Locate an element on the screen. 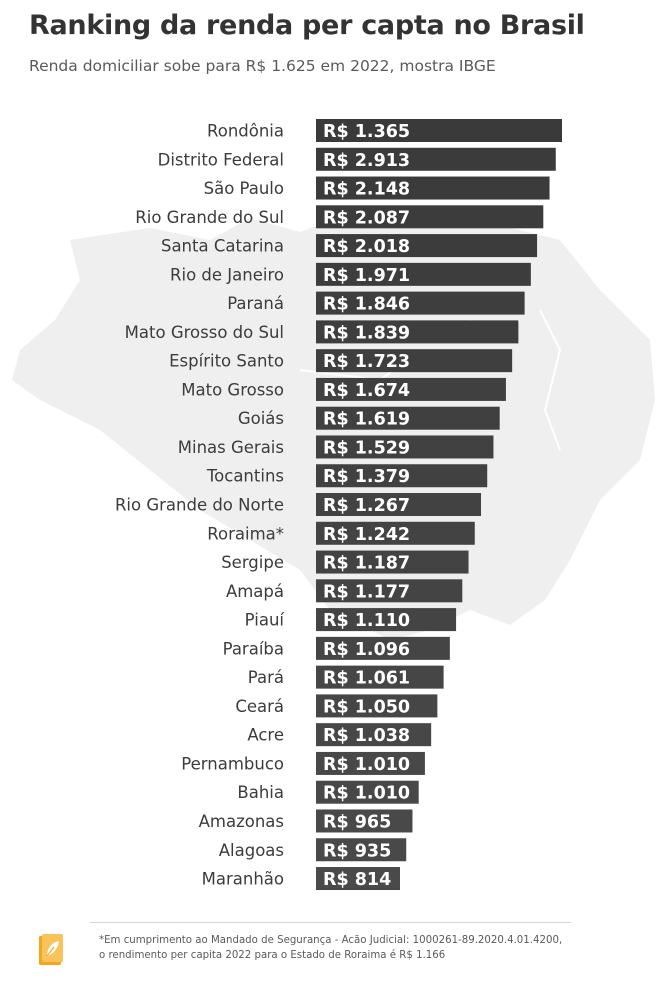 This screenshot has height=1000, width=661. category-label: Rondônia is located at coordinates (245, 131).